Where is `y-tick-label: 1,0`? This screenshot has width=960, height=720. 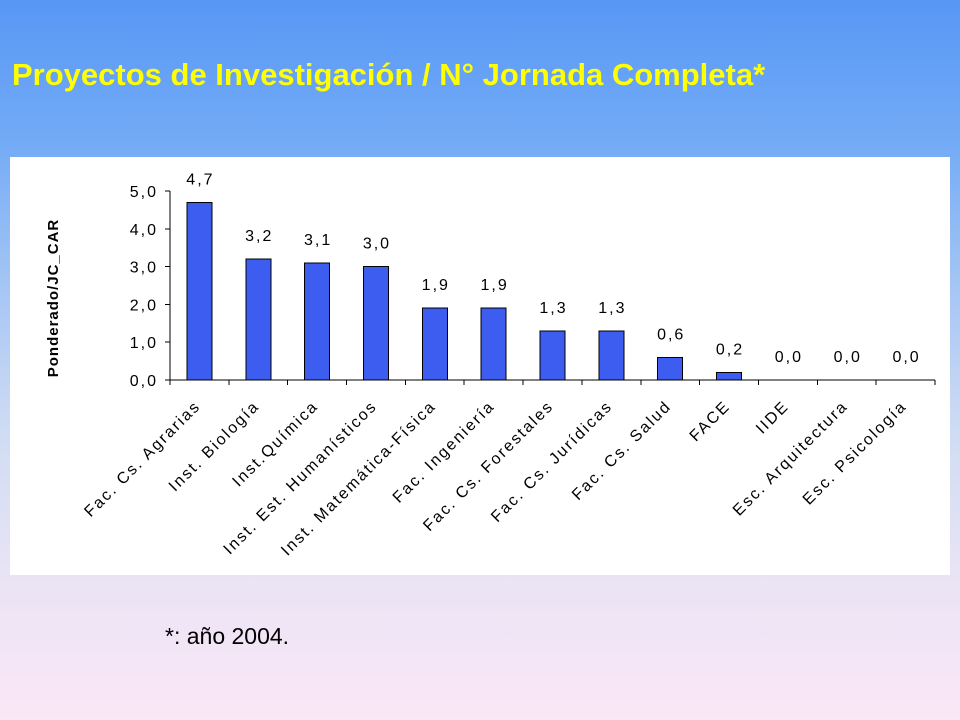 y-tick-label: 1,0 is located at coordinates (144, 343).